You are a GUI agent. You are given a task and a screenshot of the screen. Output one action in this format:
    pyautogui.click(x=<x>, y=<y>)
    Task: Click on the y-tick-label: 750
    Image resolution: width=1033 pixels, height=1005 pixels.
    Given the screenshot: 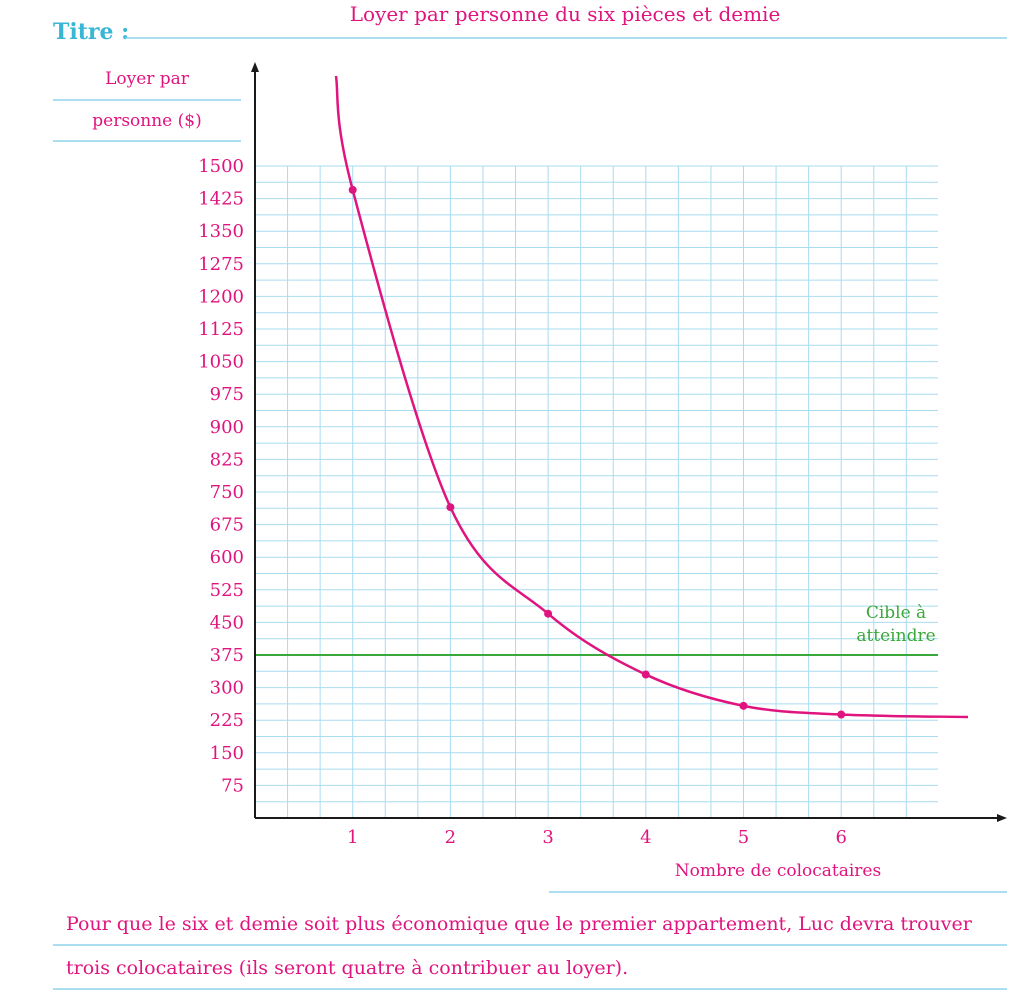 What is the action you would take?
    pyautogui.click(x=227, y=492)
    